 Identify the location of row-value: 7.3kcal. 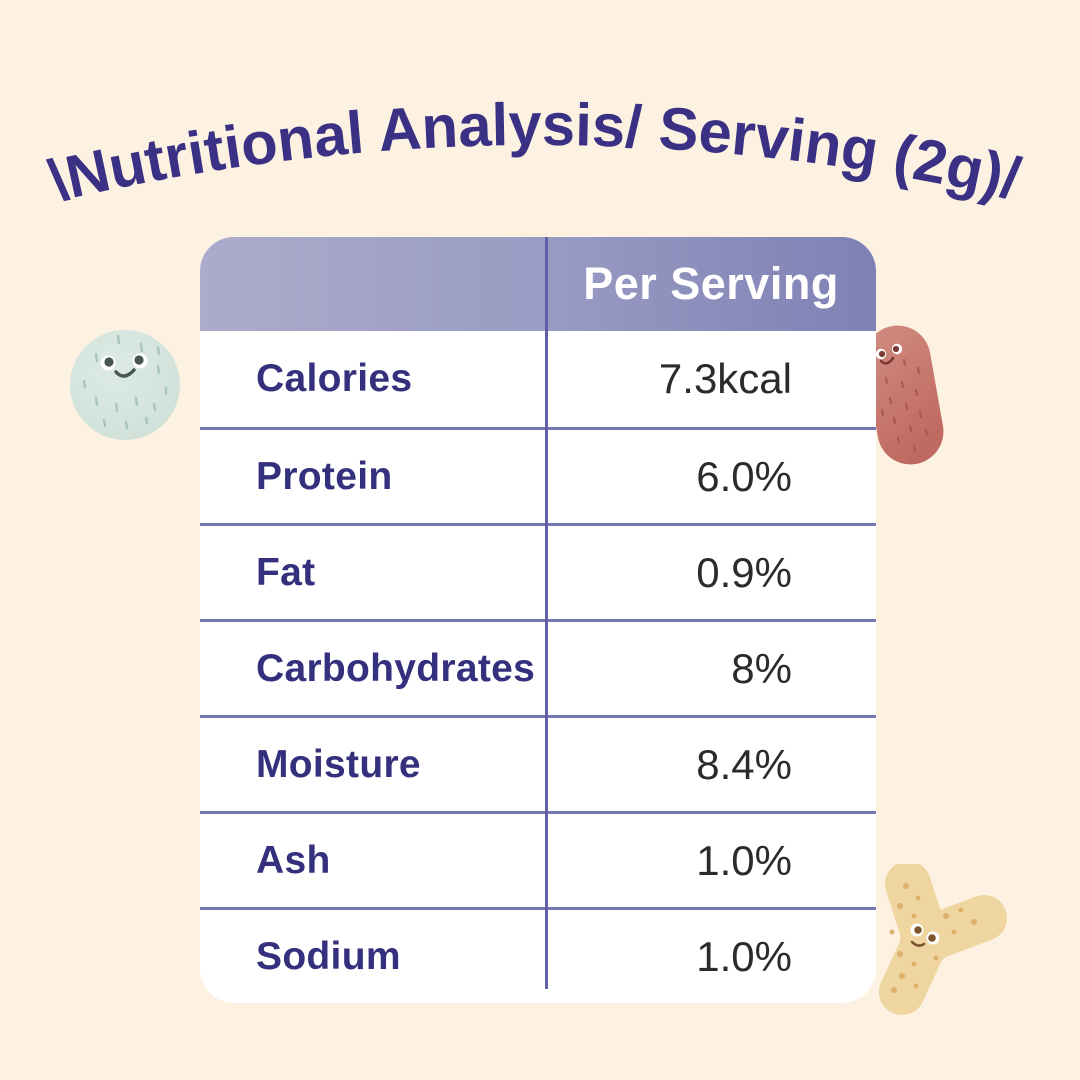
(725, 378).